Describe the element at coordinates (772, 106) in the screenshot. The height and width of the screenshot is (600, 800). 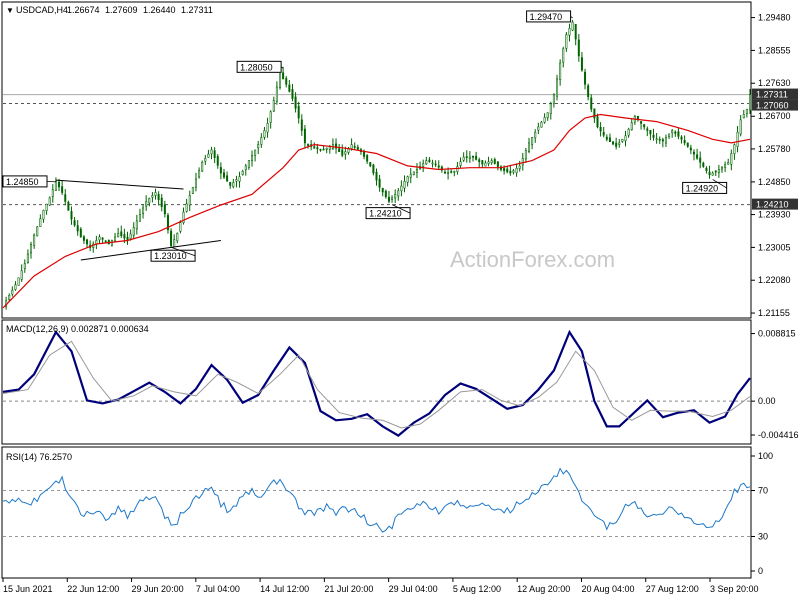
I see `level-label: 1.27060` at that location.